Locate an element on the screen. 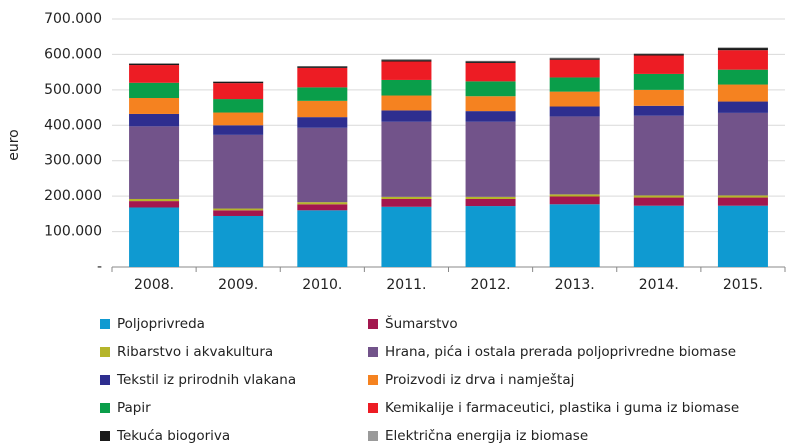  x-tick-label: 2008. is located at coordinates (154, 285).